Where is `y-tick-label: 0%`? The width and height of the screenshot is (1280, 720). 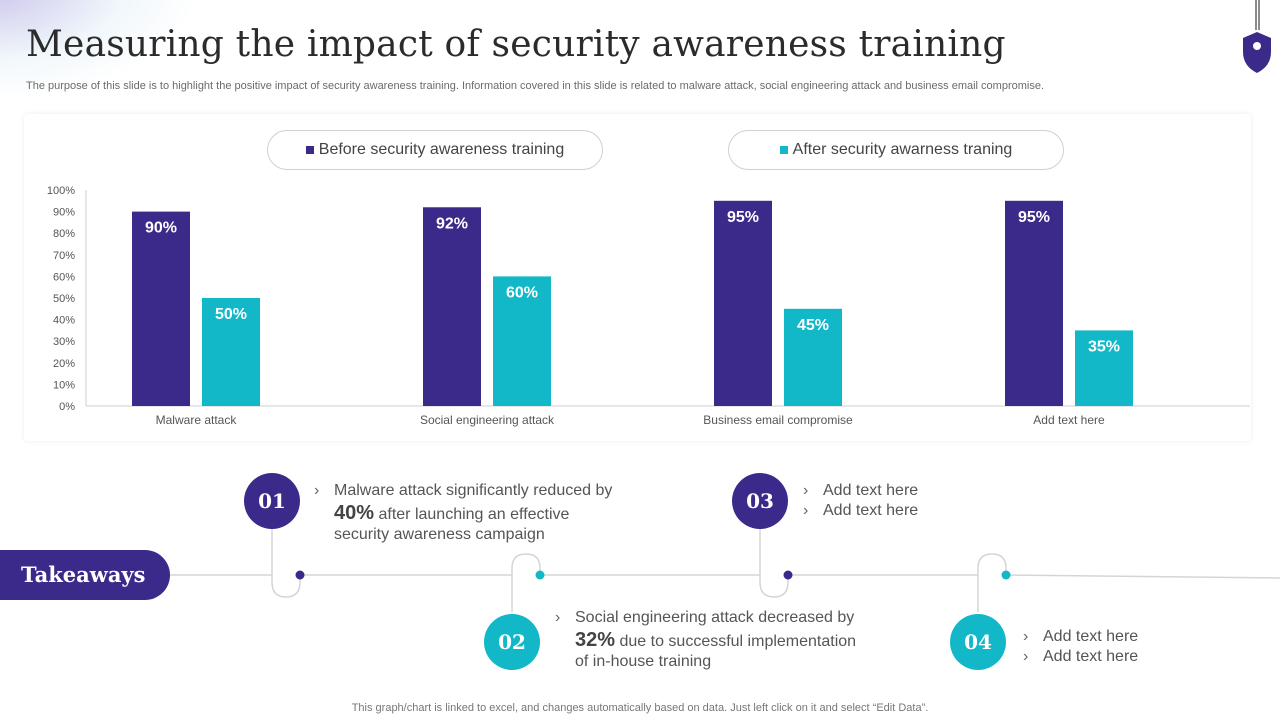
y-tick-label: 0% is located at coordinates (67, 407).